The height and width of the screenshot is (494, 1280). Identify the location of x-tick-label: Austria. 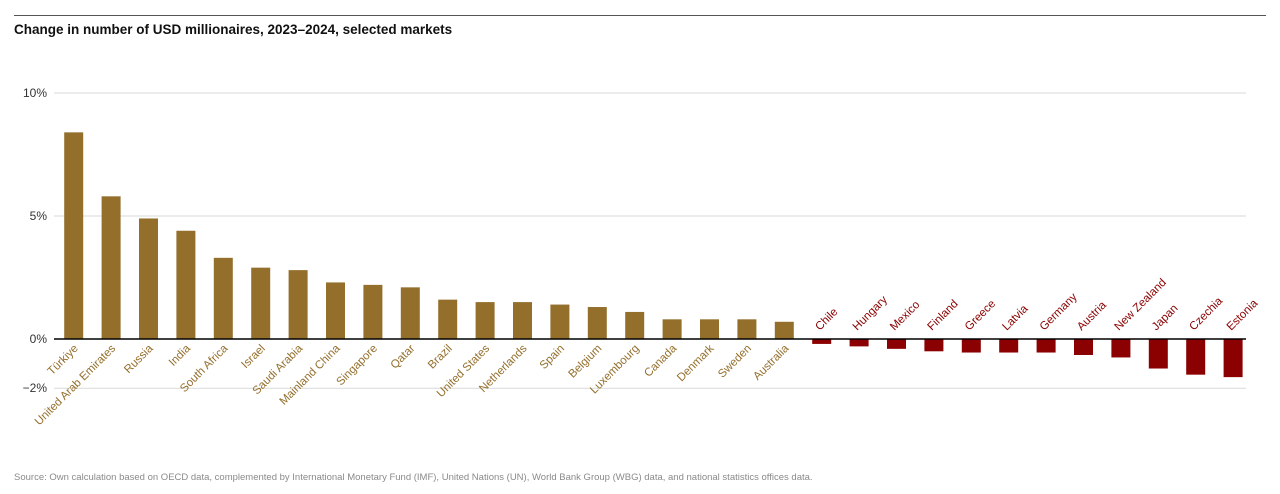
(1092, 316).